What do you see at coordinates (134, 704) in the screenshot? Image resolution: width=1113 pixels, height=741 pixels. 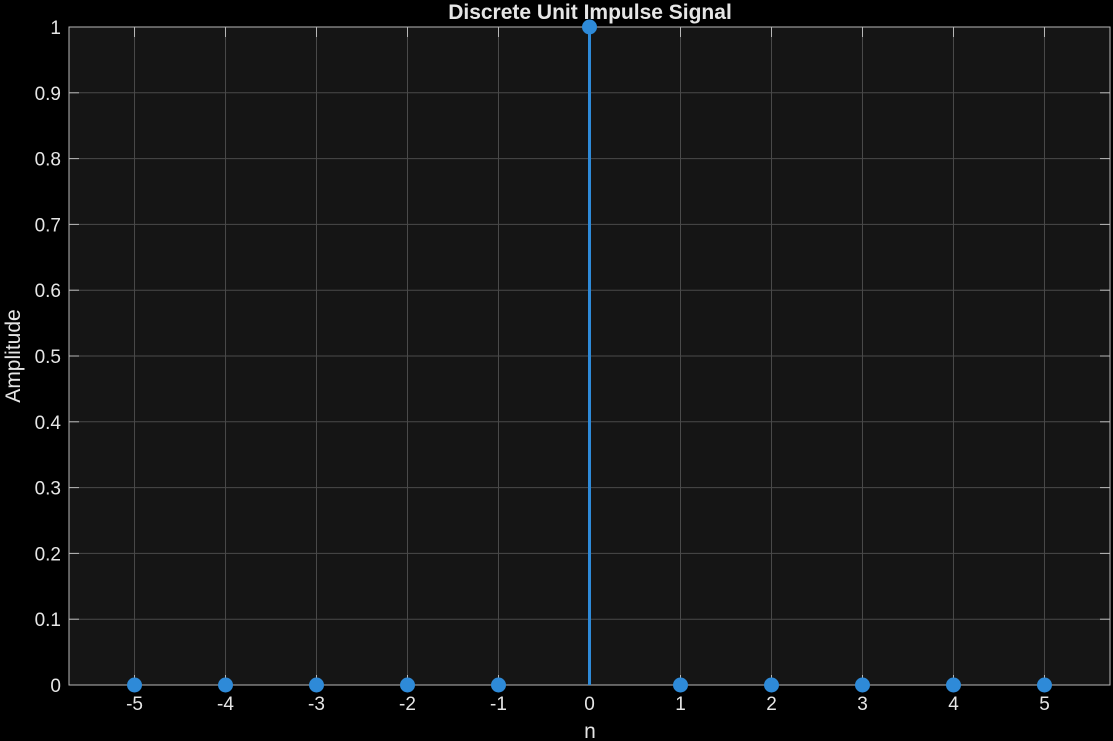 I see `x-tick-label: -5` at bounding box center [134, 704].